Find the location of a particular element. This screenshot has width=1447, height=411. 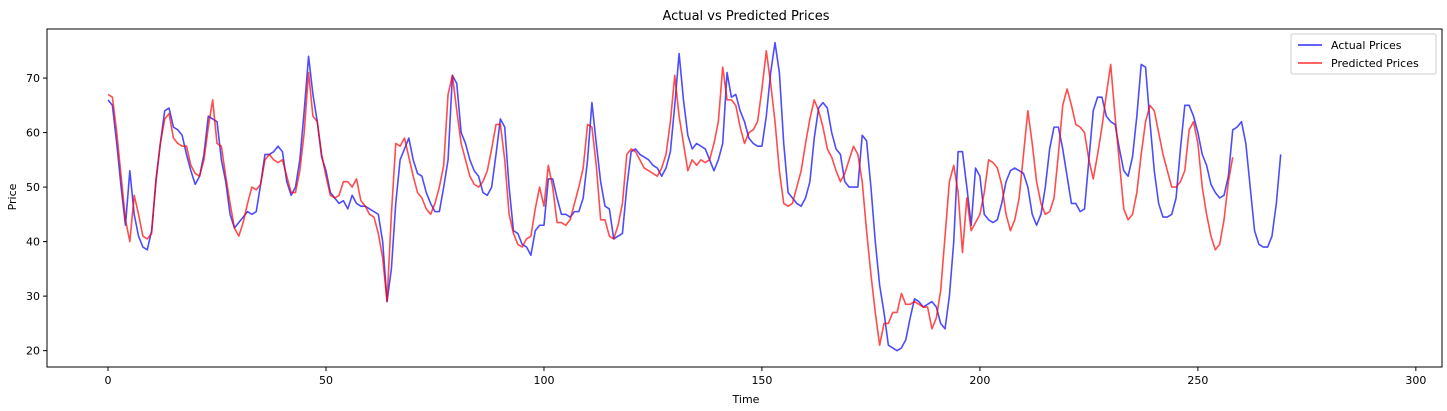

x-tick-label: 300 is located at coordinates (1415, 380).